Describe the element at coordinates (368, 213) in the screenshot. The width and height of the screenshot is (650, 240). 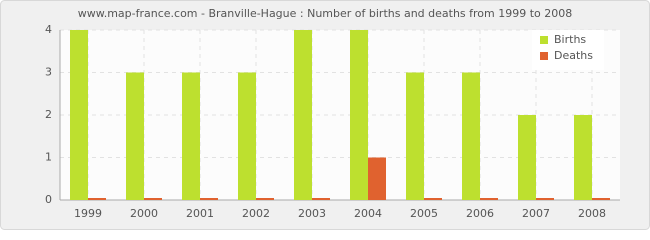
I see `x-tick-label: 2004` at that location.